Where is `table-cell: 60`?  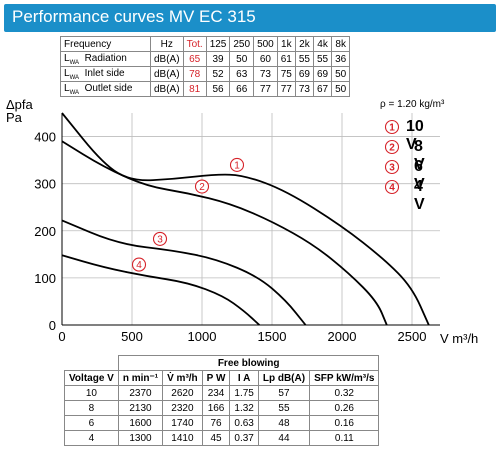
table-cell: 60 is located at coordinates (265, 59).